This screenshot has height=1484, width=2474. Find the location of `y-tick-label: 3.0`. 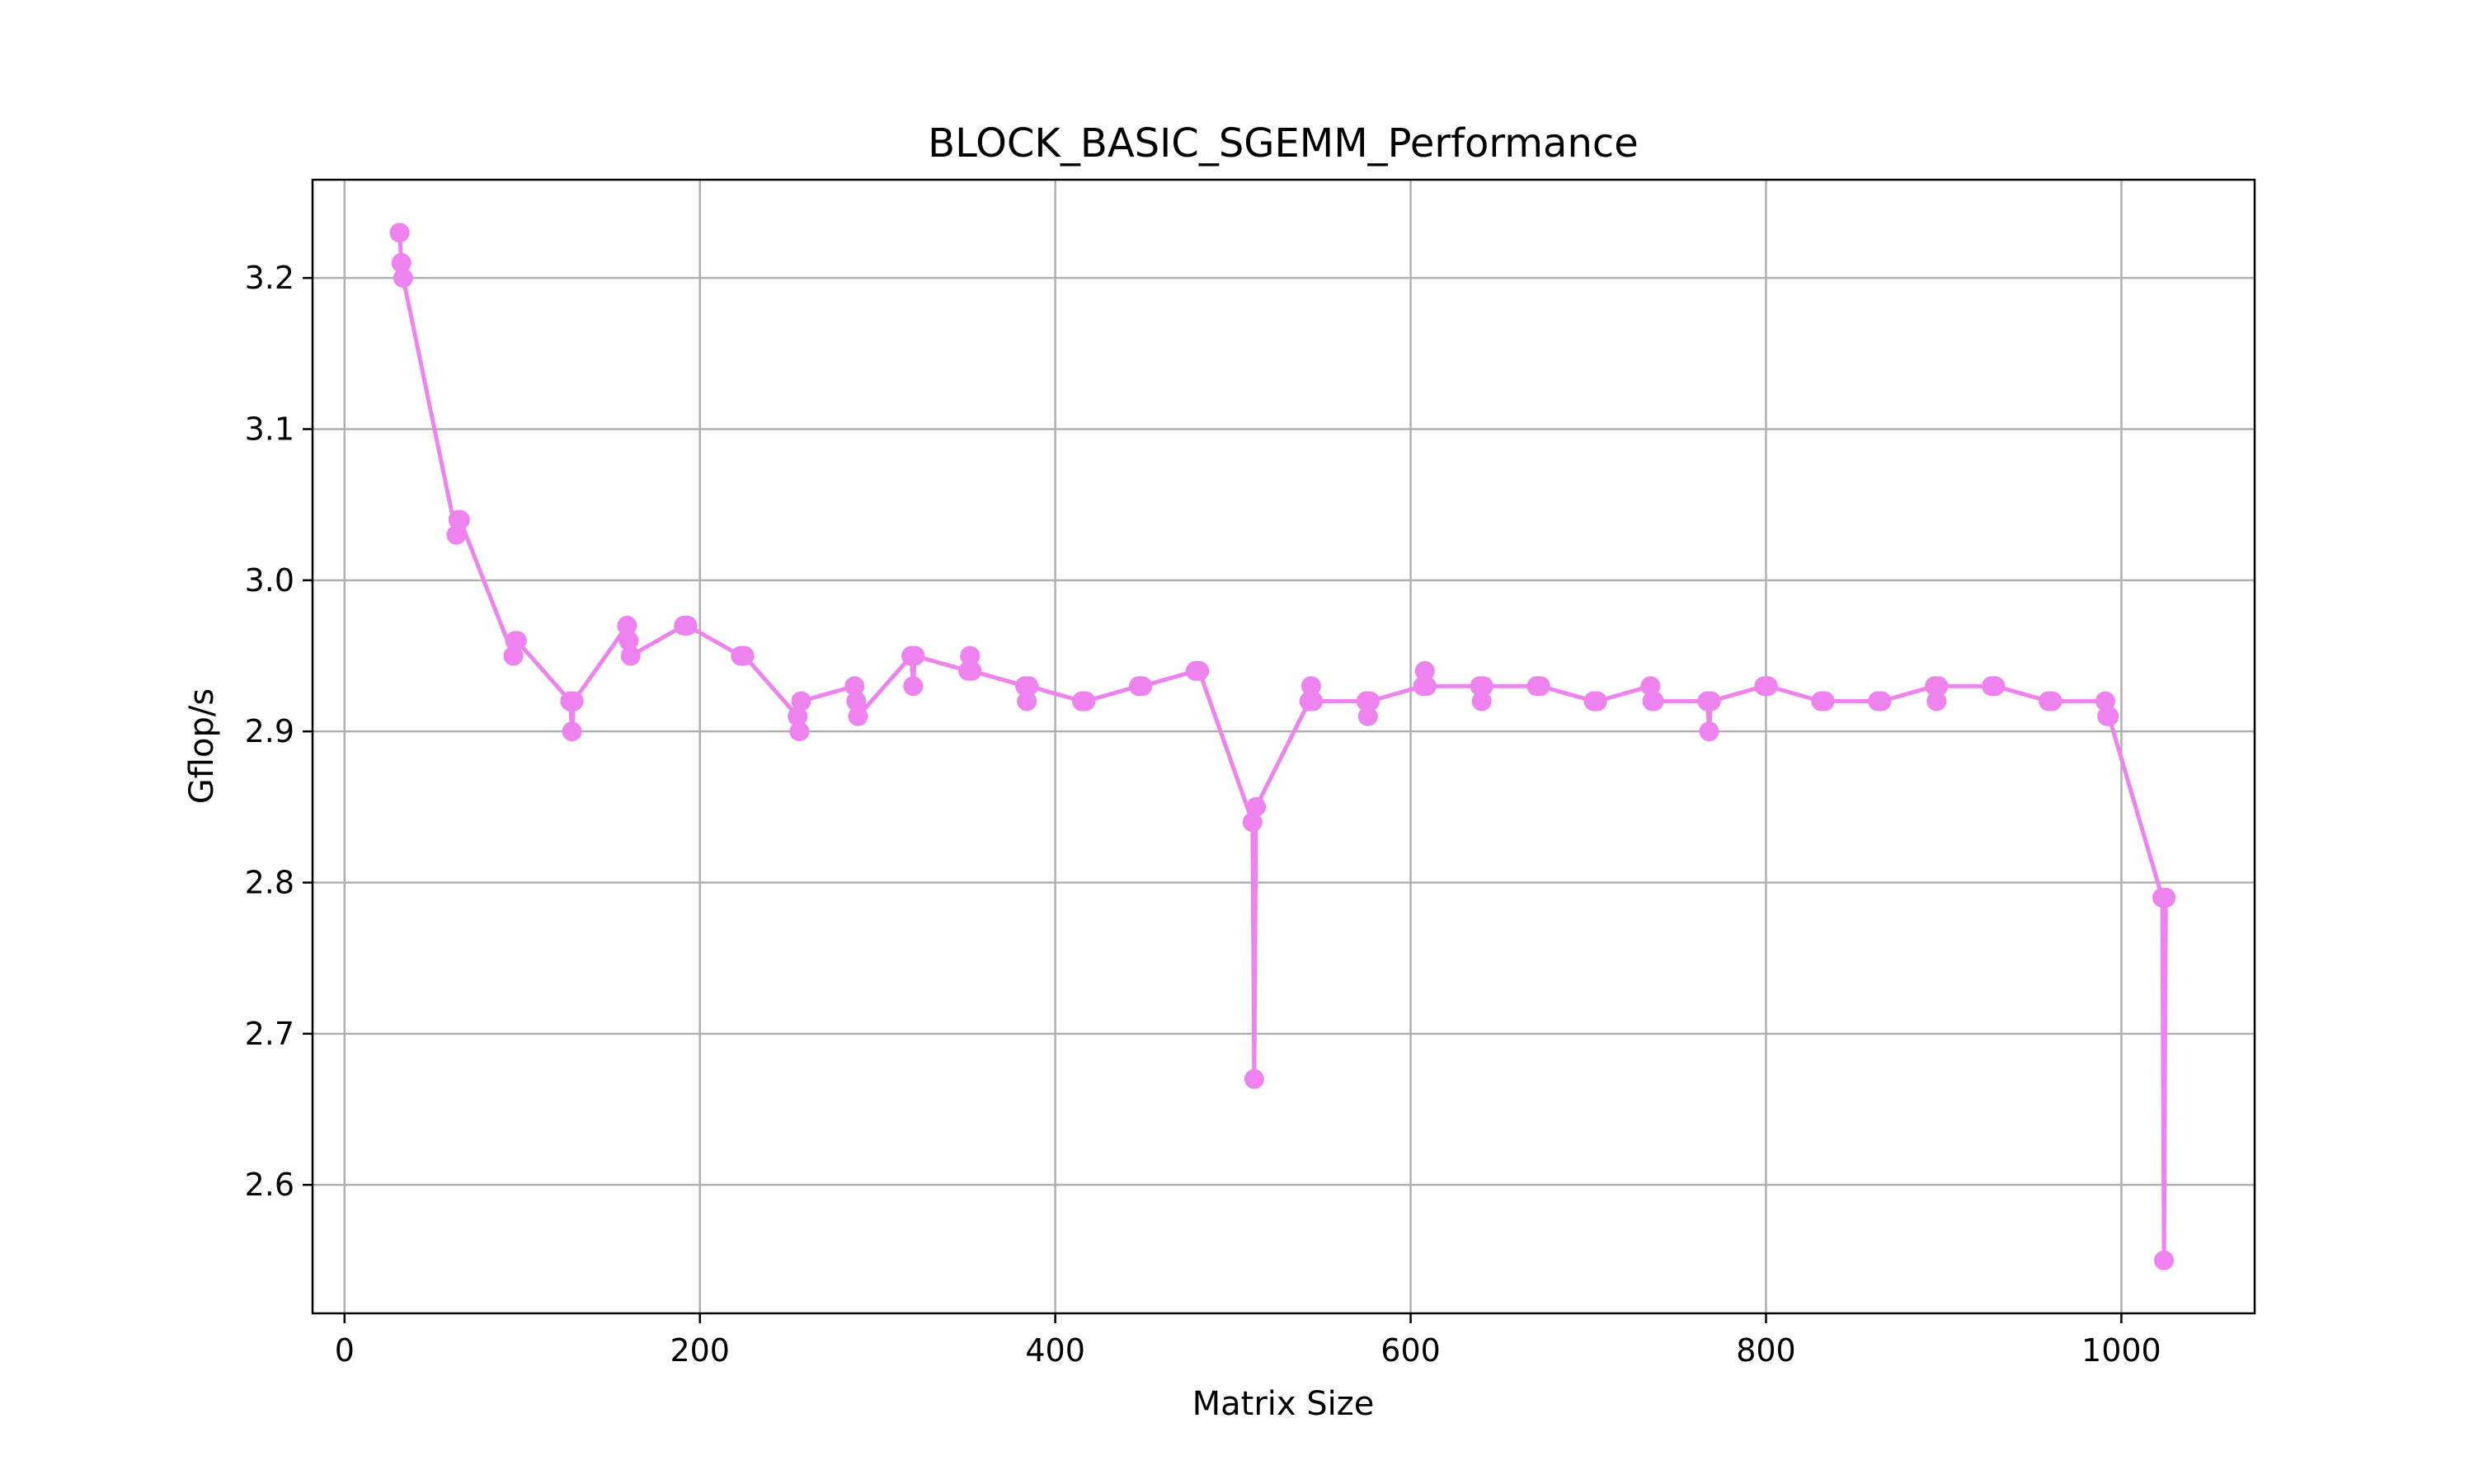

y-tick-label: 3.0 is located at coordinates (269, 580).